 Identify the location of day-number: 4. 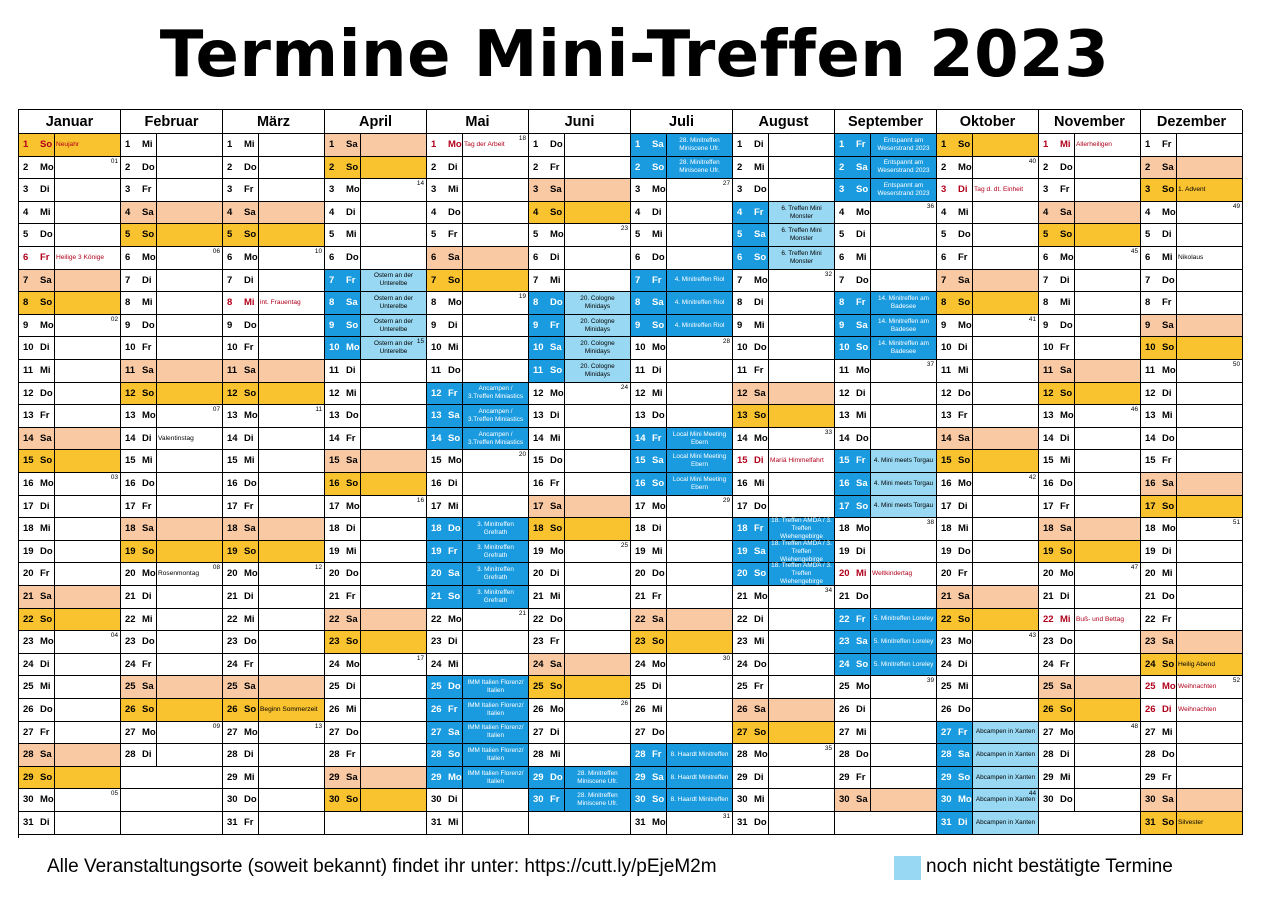
(1046, 212).